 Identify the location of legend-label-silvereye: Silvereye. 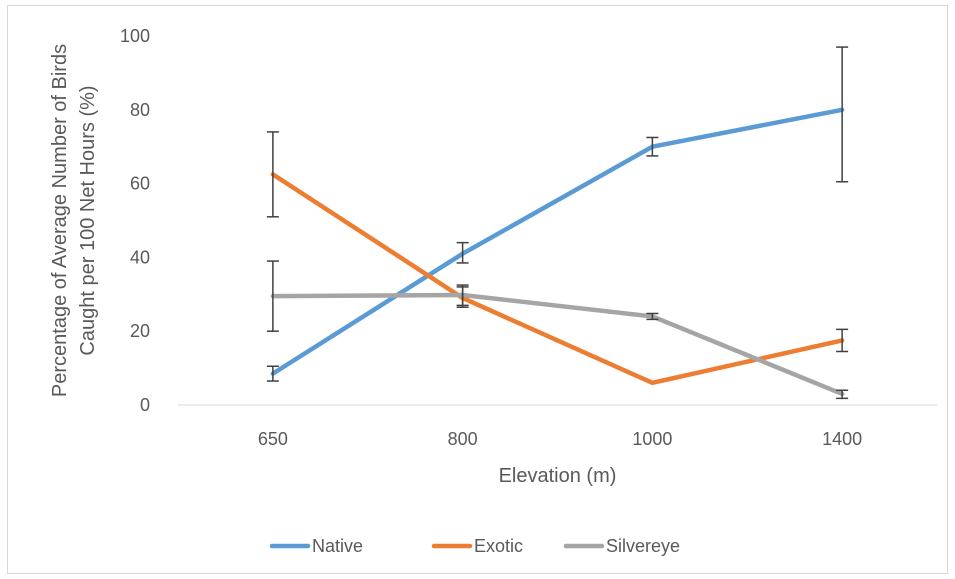
(643, 546).